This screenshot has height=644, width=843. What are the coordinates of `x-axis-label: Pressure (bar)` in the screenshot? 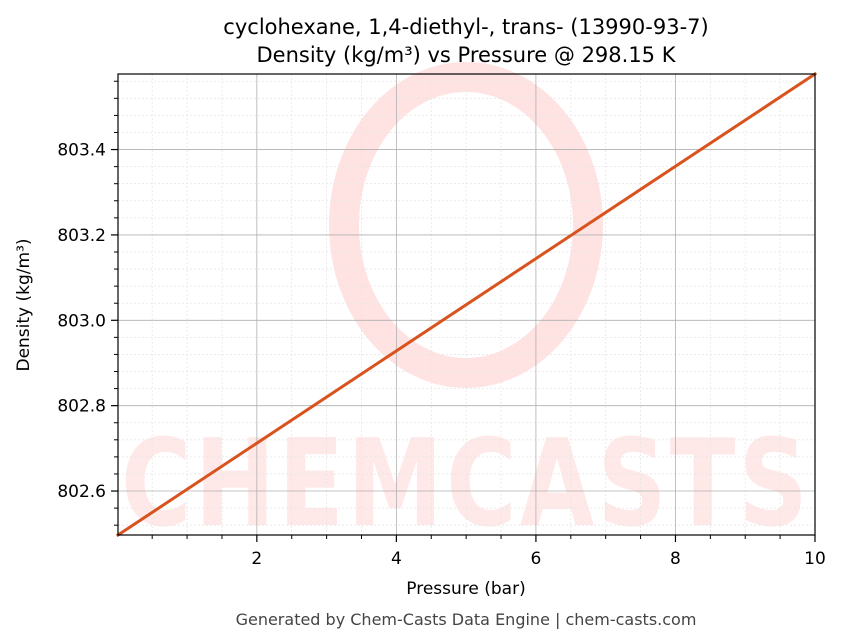 It's located at (465, 589).